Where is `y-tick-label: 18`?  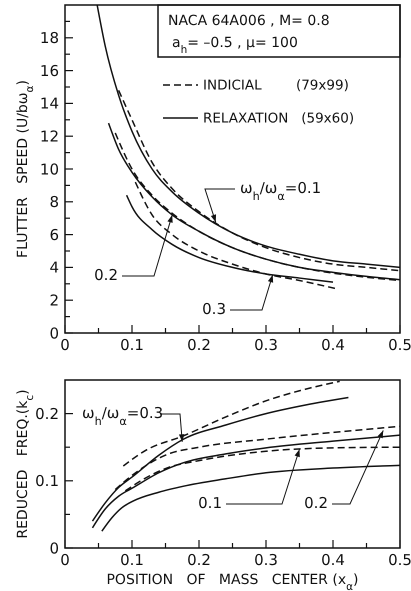 y-tick-label: 18 is located at coordinates (49, 38).